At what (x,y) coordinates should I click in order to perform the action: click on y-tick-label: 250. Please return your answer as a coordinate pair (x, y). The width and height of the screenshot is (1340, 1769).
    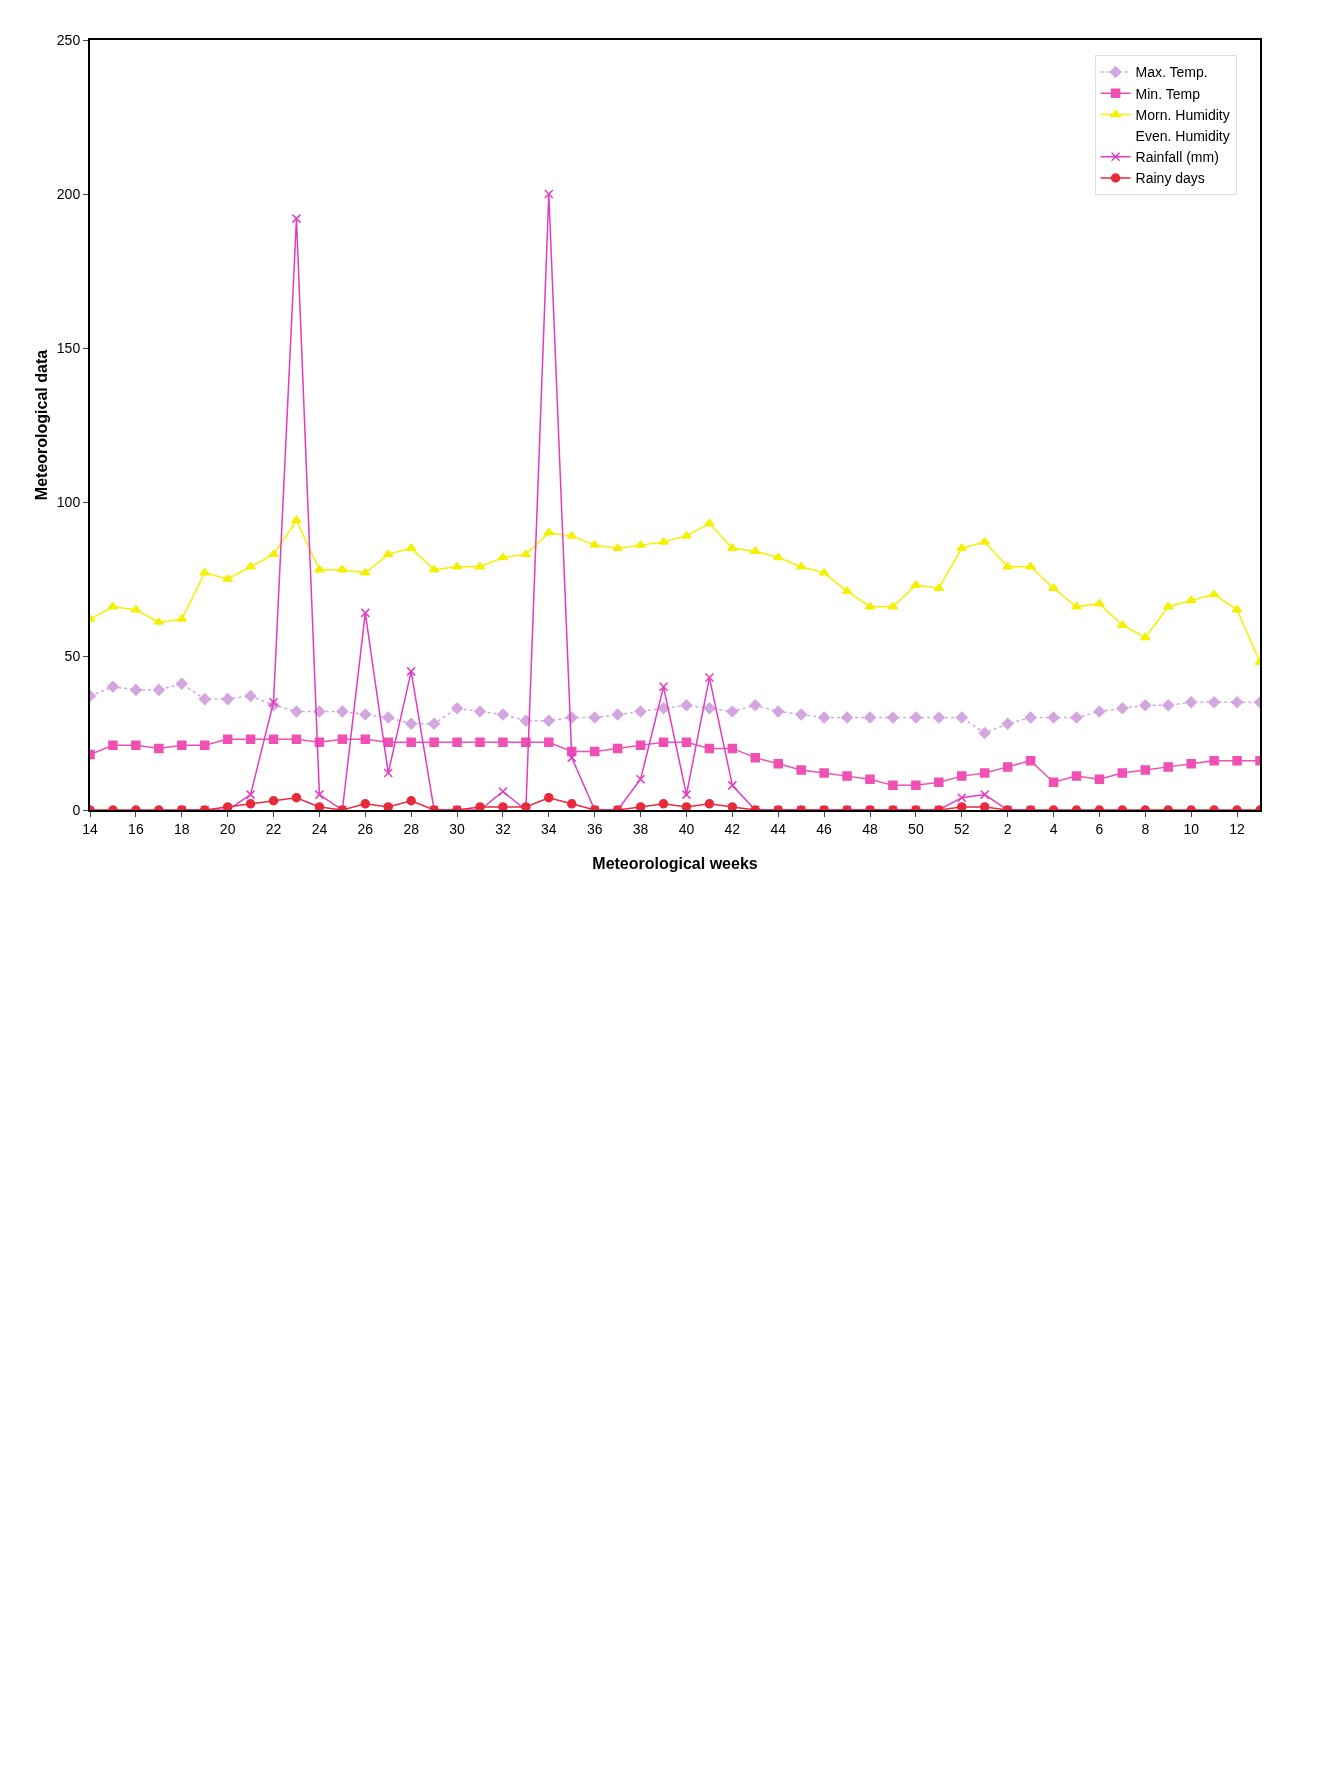
    Looking at the image, I should click on (68, 39).